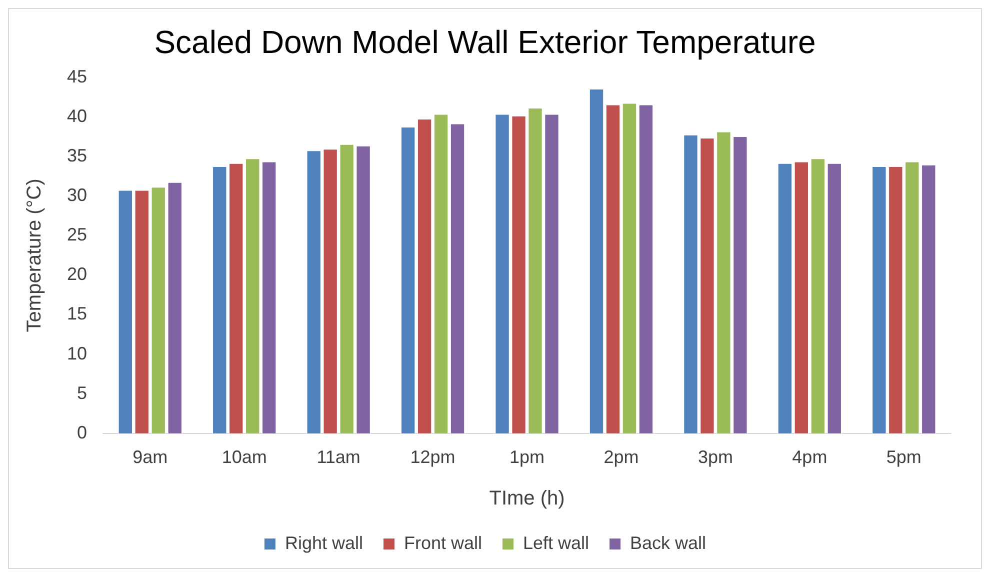  What do you see at coordinates (77, 195) in the screenshot?
I see `y-tick-label: 30` at bounding box center [77, 195].